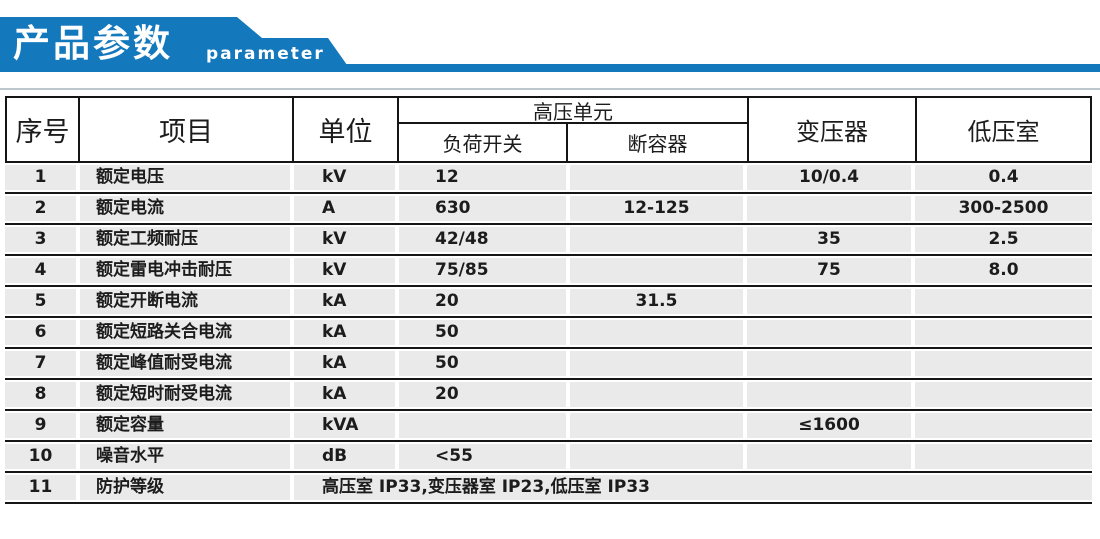 The image size is (1100, 539). What do you see at coordinates (483, 142) in the screenshot?
I see `header-col-load-switch: 负荷开关` at bounding box center [483, 142].